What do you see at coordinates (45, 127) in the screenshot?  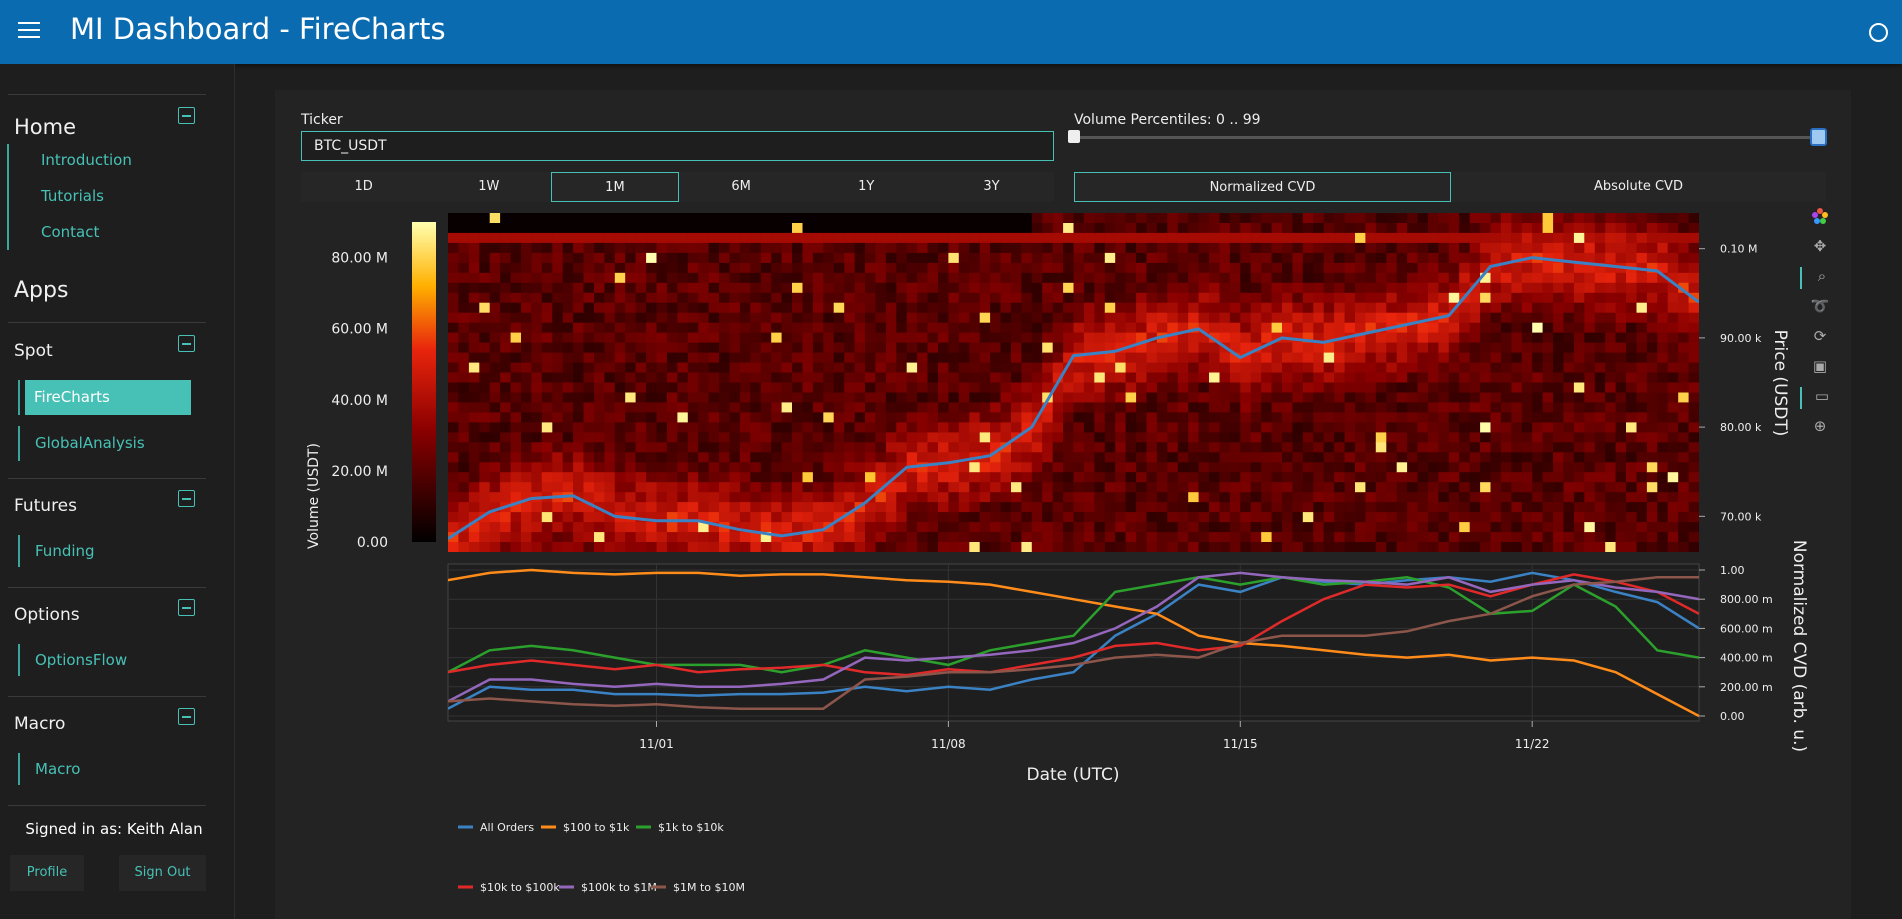 I see `section-title-home: Home` at bounding box center [45, 127].